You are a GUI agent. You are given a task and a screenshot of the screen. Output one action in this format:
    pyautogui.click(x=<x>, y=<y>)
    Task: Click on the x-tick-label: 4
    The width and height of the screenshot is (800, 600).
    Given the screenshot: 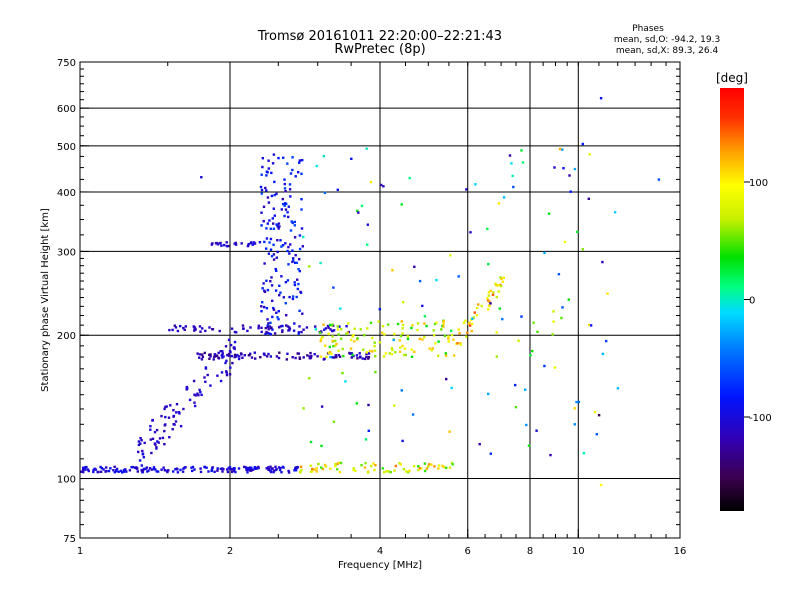 What is the action you would take?
    pyautogui.click(x=380, y=551)
    